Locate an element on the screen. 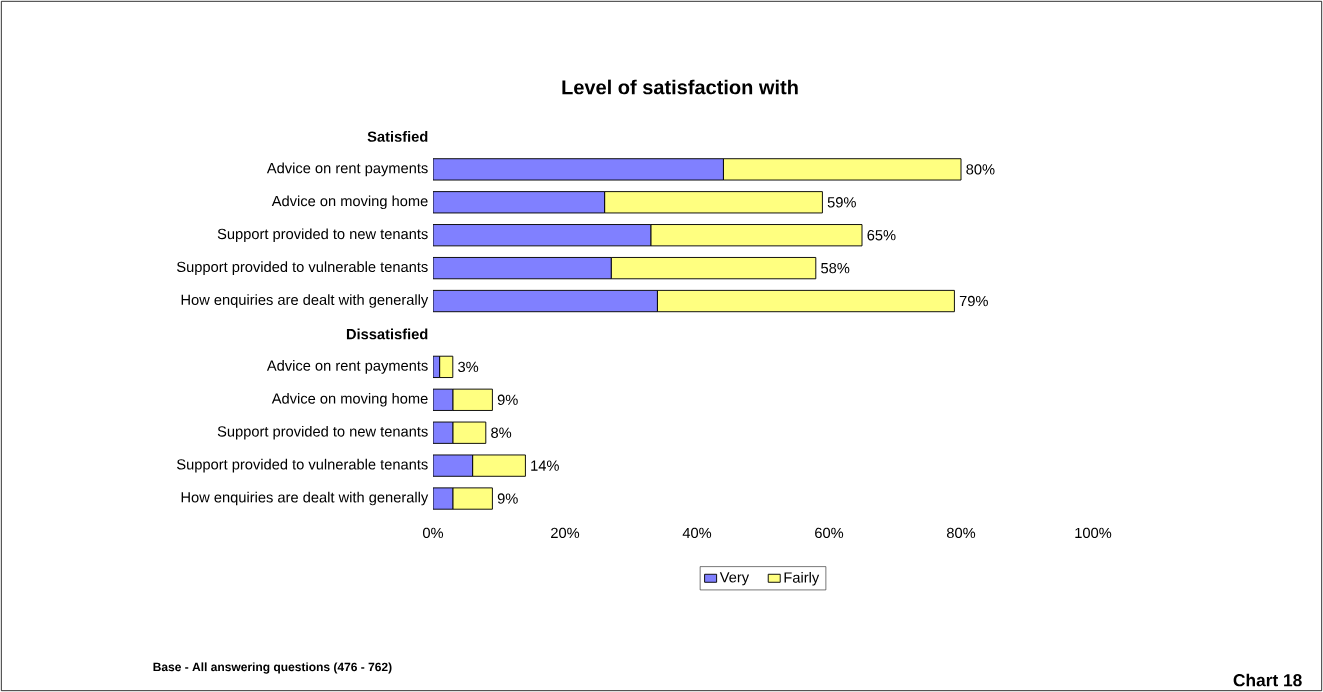 The width and height of the screenshot is (1323, 692). total-label: 14% is located at coordinates (545, 465).